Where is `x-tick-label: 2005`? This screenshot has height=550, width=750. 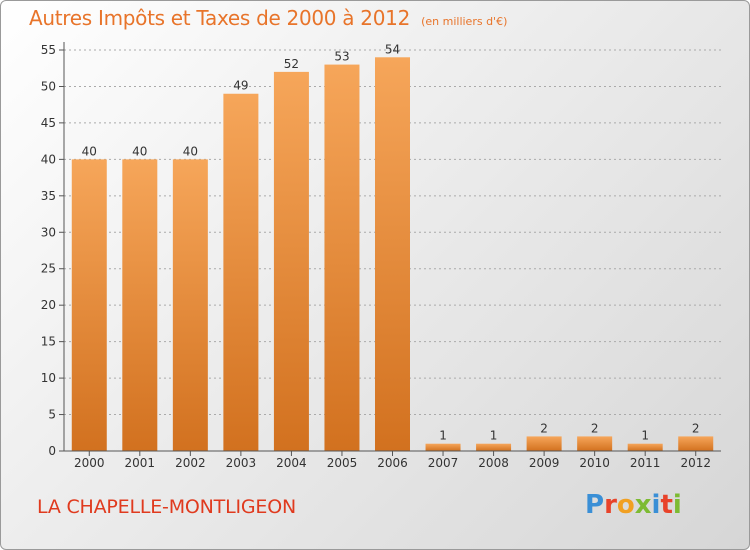
x-tick-label: 2005 is located at coordinates (342, 463).